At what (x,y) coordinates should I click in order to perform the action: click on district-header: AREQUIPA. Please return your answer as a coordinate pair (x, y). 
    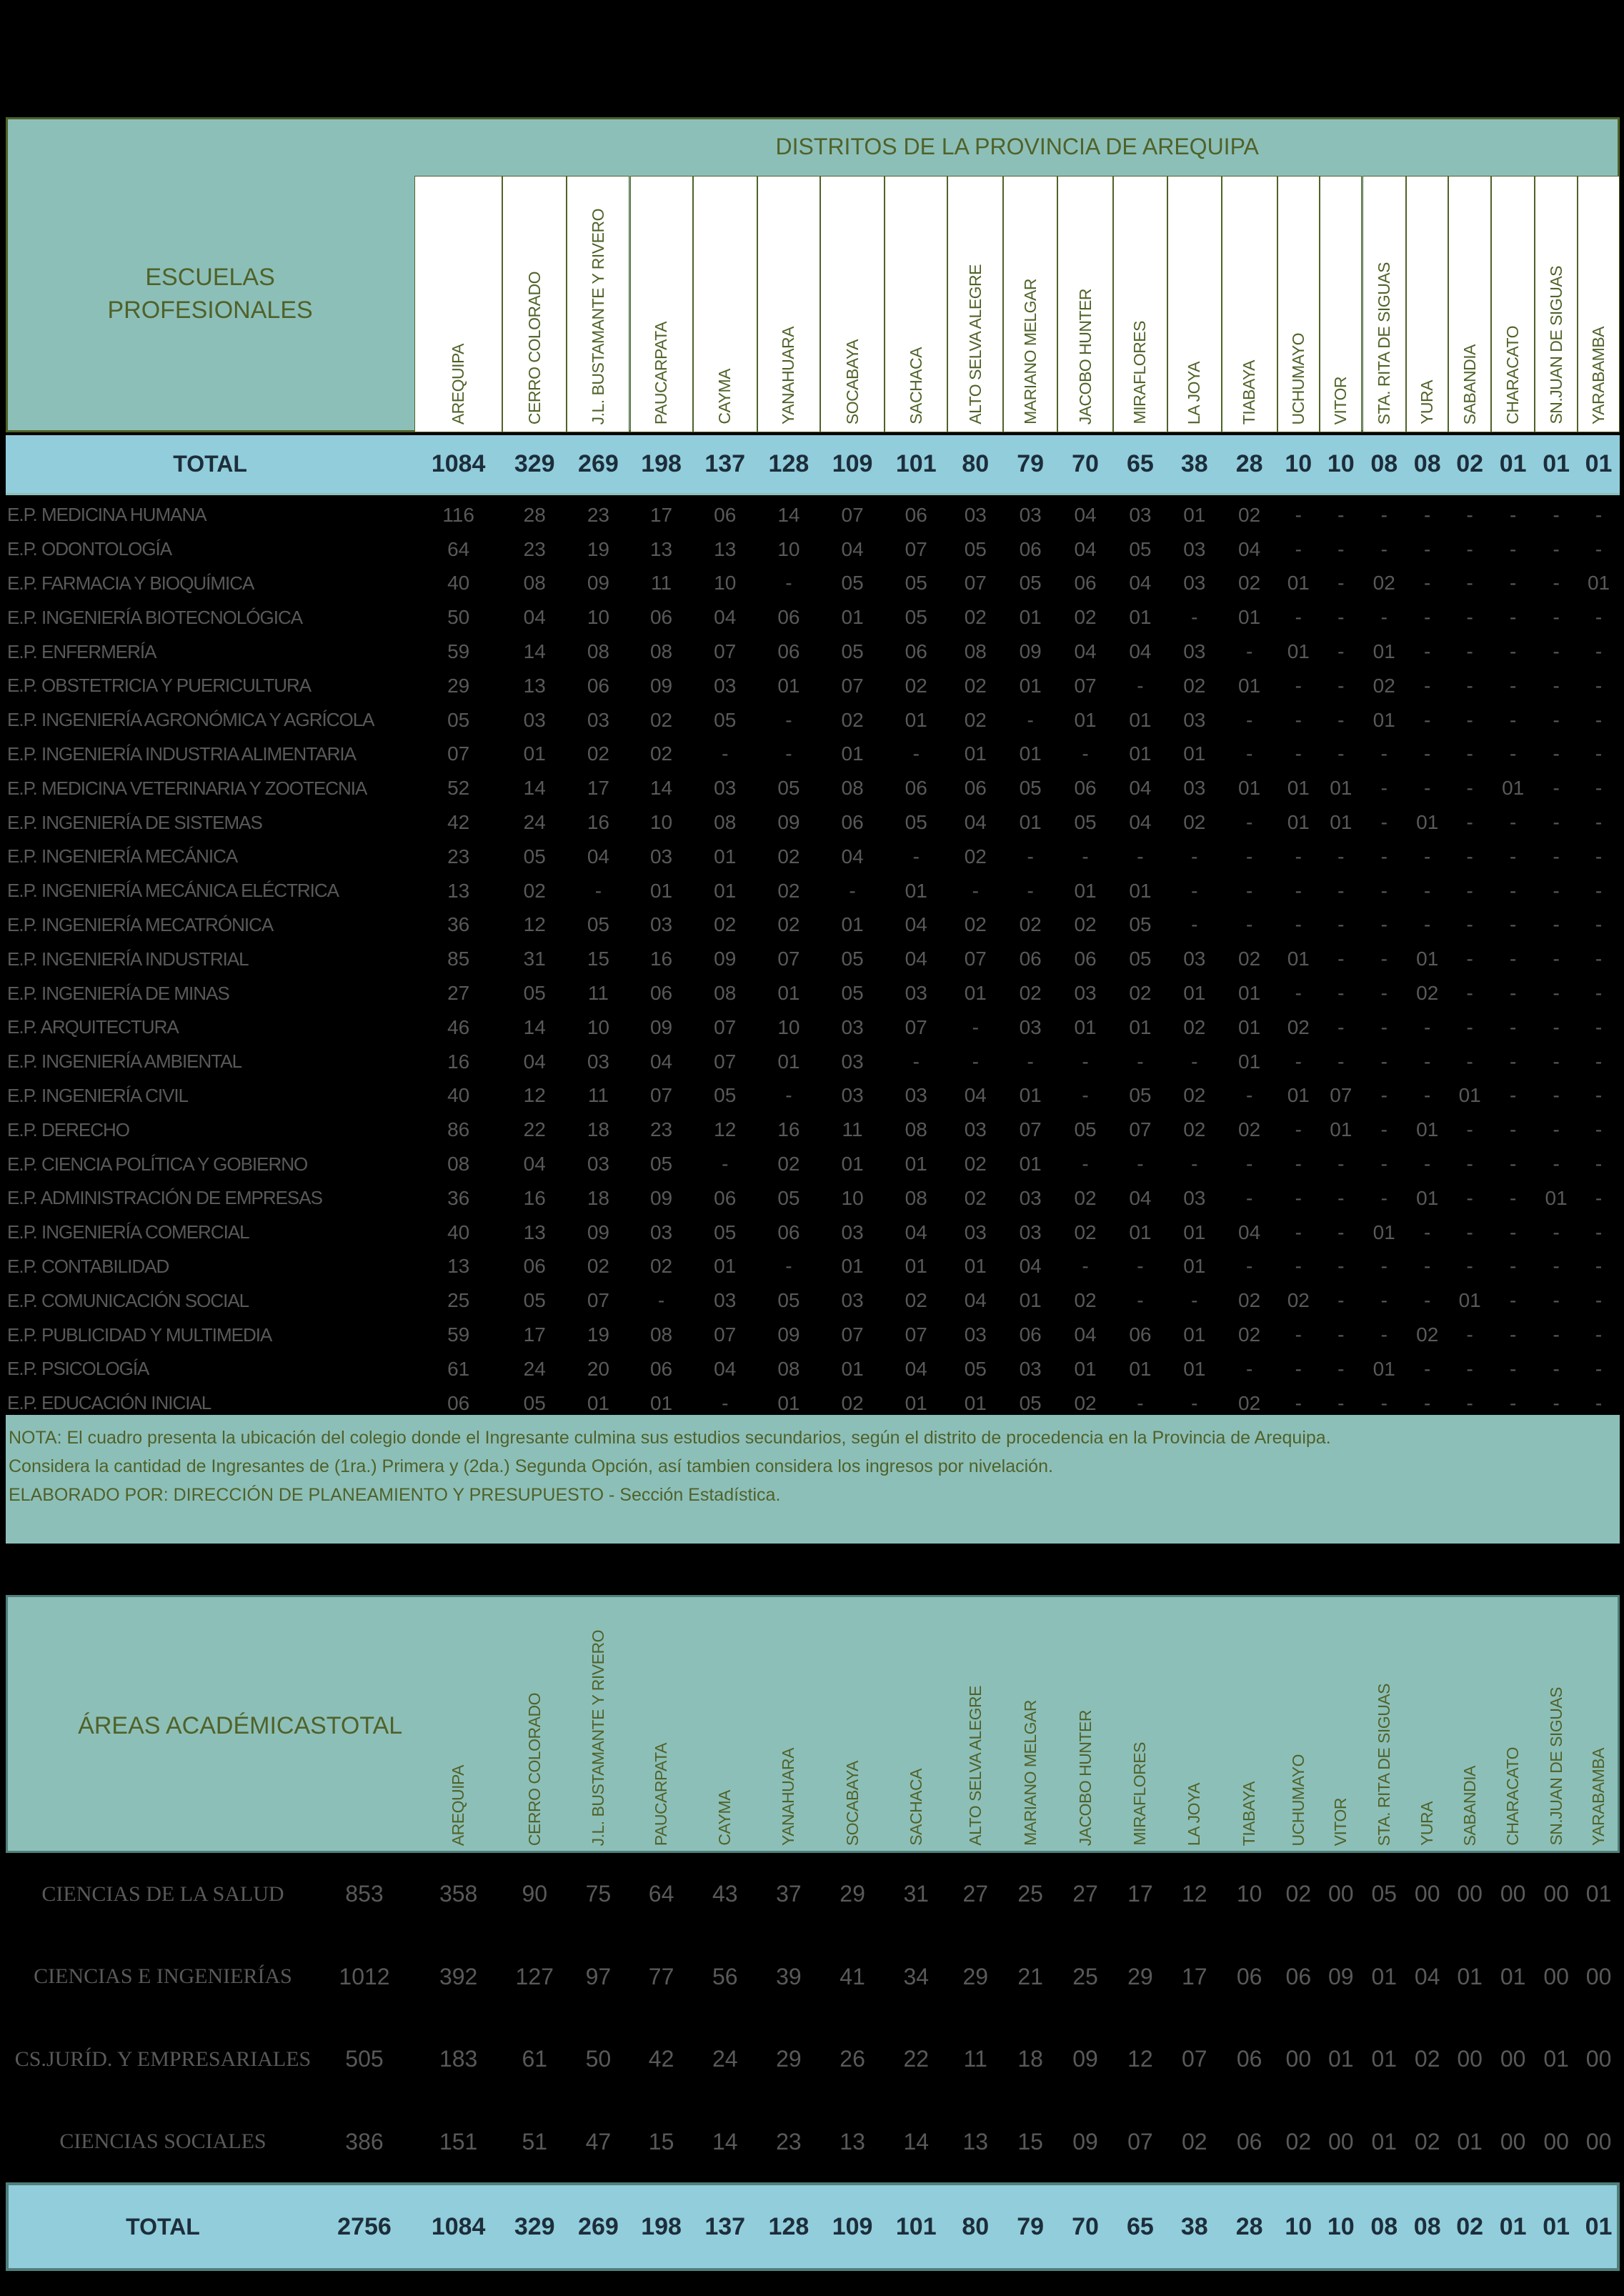
    Looking at the image, I should click on (459, 304).